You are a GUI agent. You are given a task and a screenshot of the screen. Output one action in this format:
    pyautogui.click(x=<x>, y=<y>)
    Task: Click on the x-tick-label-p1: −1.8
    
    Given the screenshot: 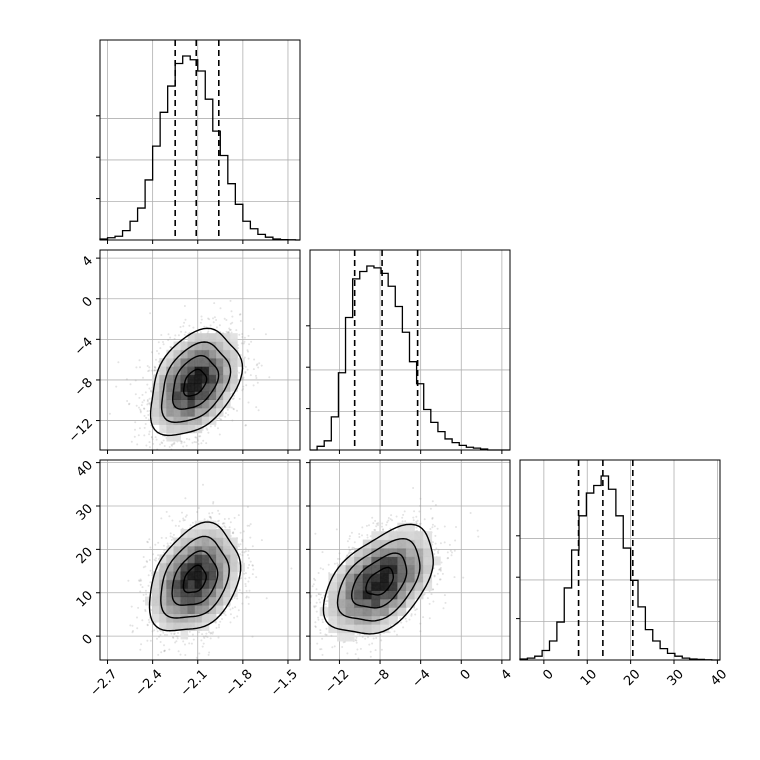 What is the action you would take?
    pyautogui.click(x=239, y=683)
    